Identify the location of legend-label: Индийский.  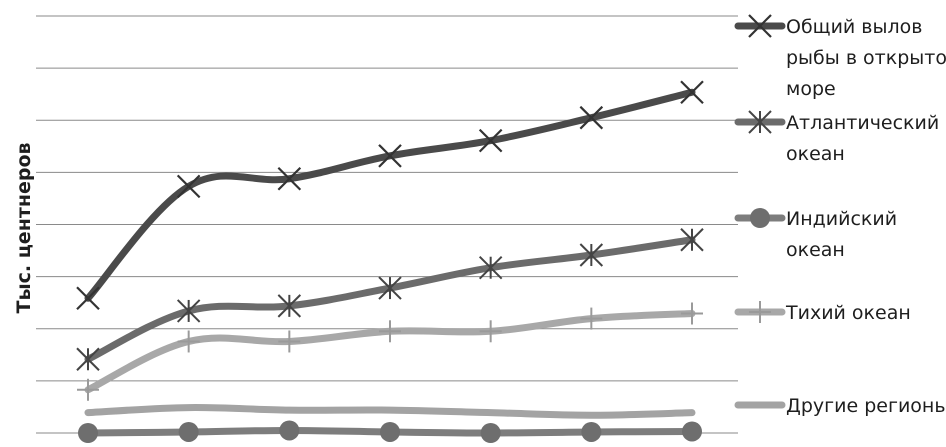
(841, 219).